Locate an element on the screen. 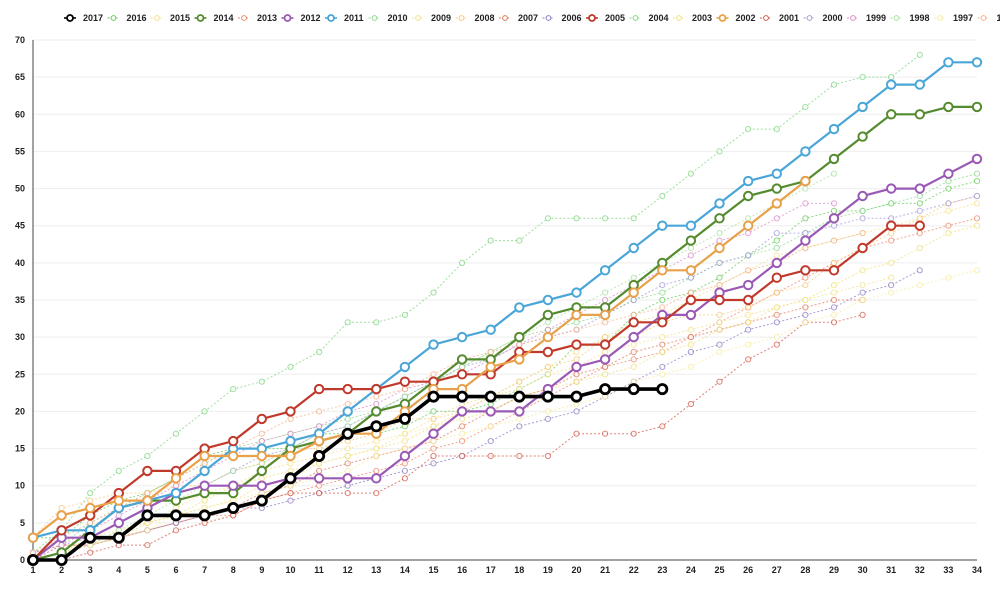 This screenshot has width=1000, height=590. legend-label: 2004 is located at coordinates (659, 18).